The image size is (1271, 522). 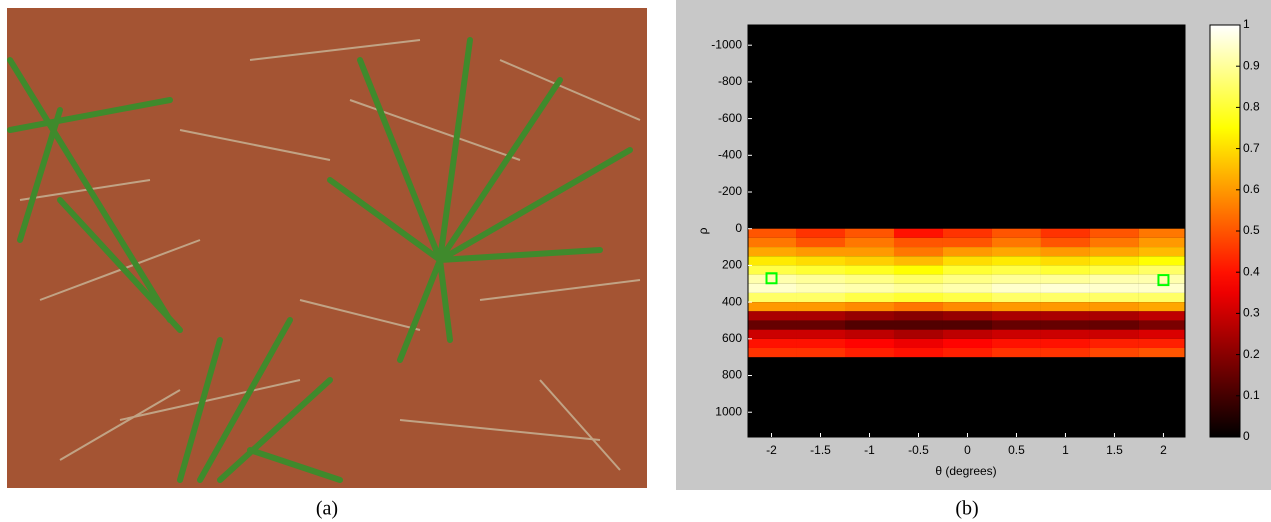 I want to click on y-tick-label: -400, so click(x=730, y=154).